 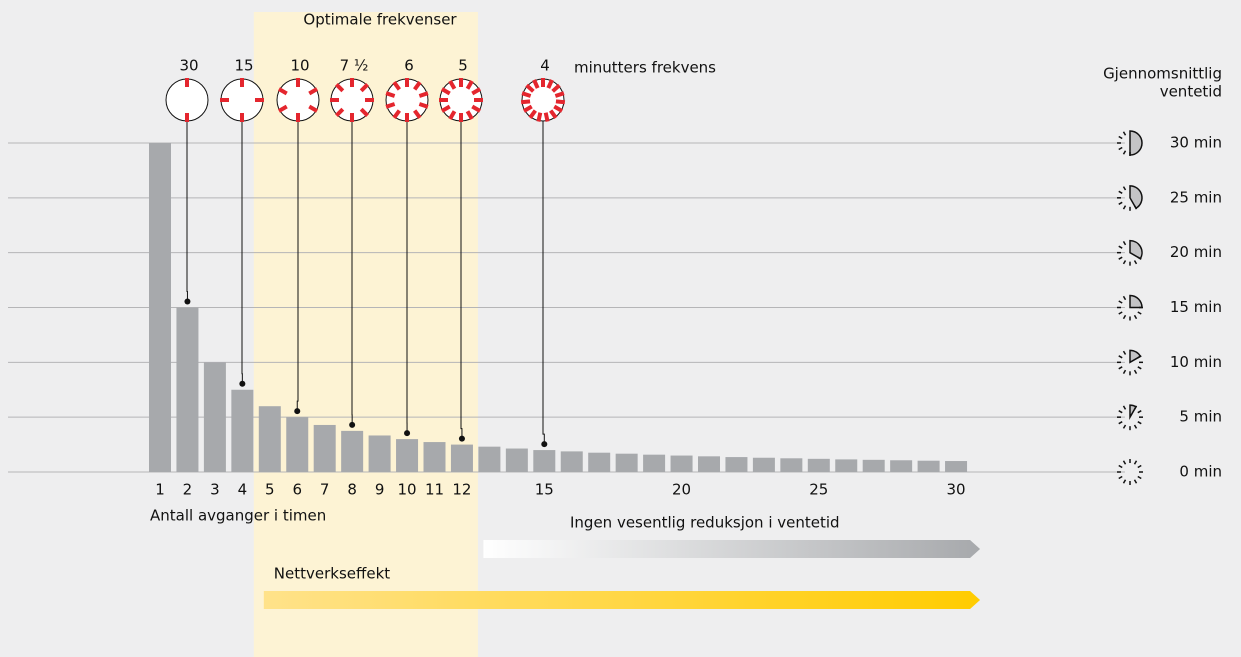 What do you see at coordinates (243, 490) in the screenshot?
I see `x-tick-label: 4` at bounding box center [243, 490].